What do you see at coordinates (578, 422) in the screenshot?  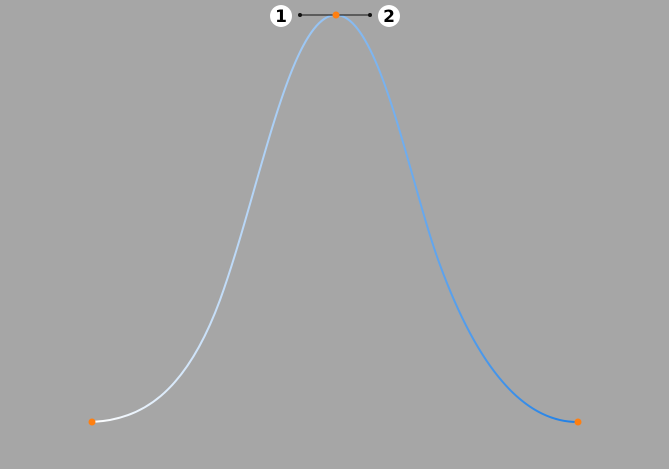 I see `anchor-point-end` at bounding box center [578, 422].